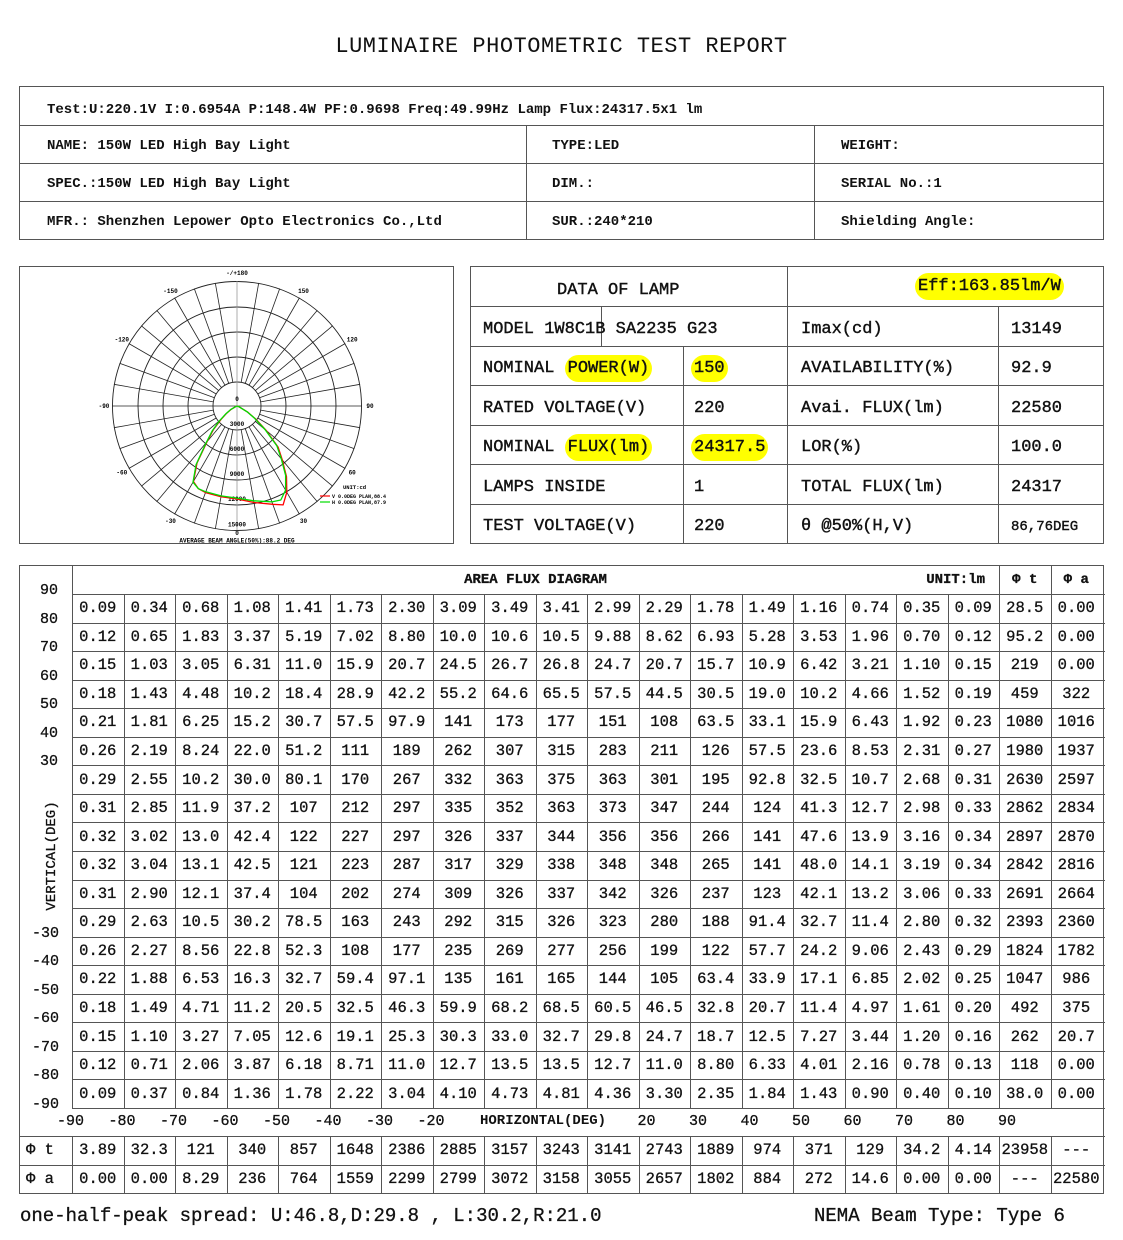 The width and height of the screenshot is (1123, 1240). What do you see at coordinates (303, 865) in the screenshot?
I see `flux-cell: 121` at bounding box center [303, 865].